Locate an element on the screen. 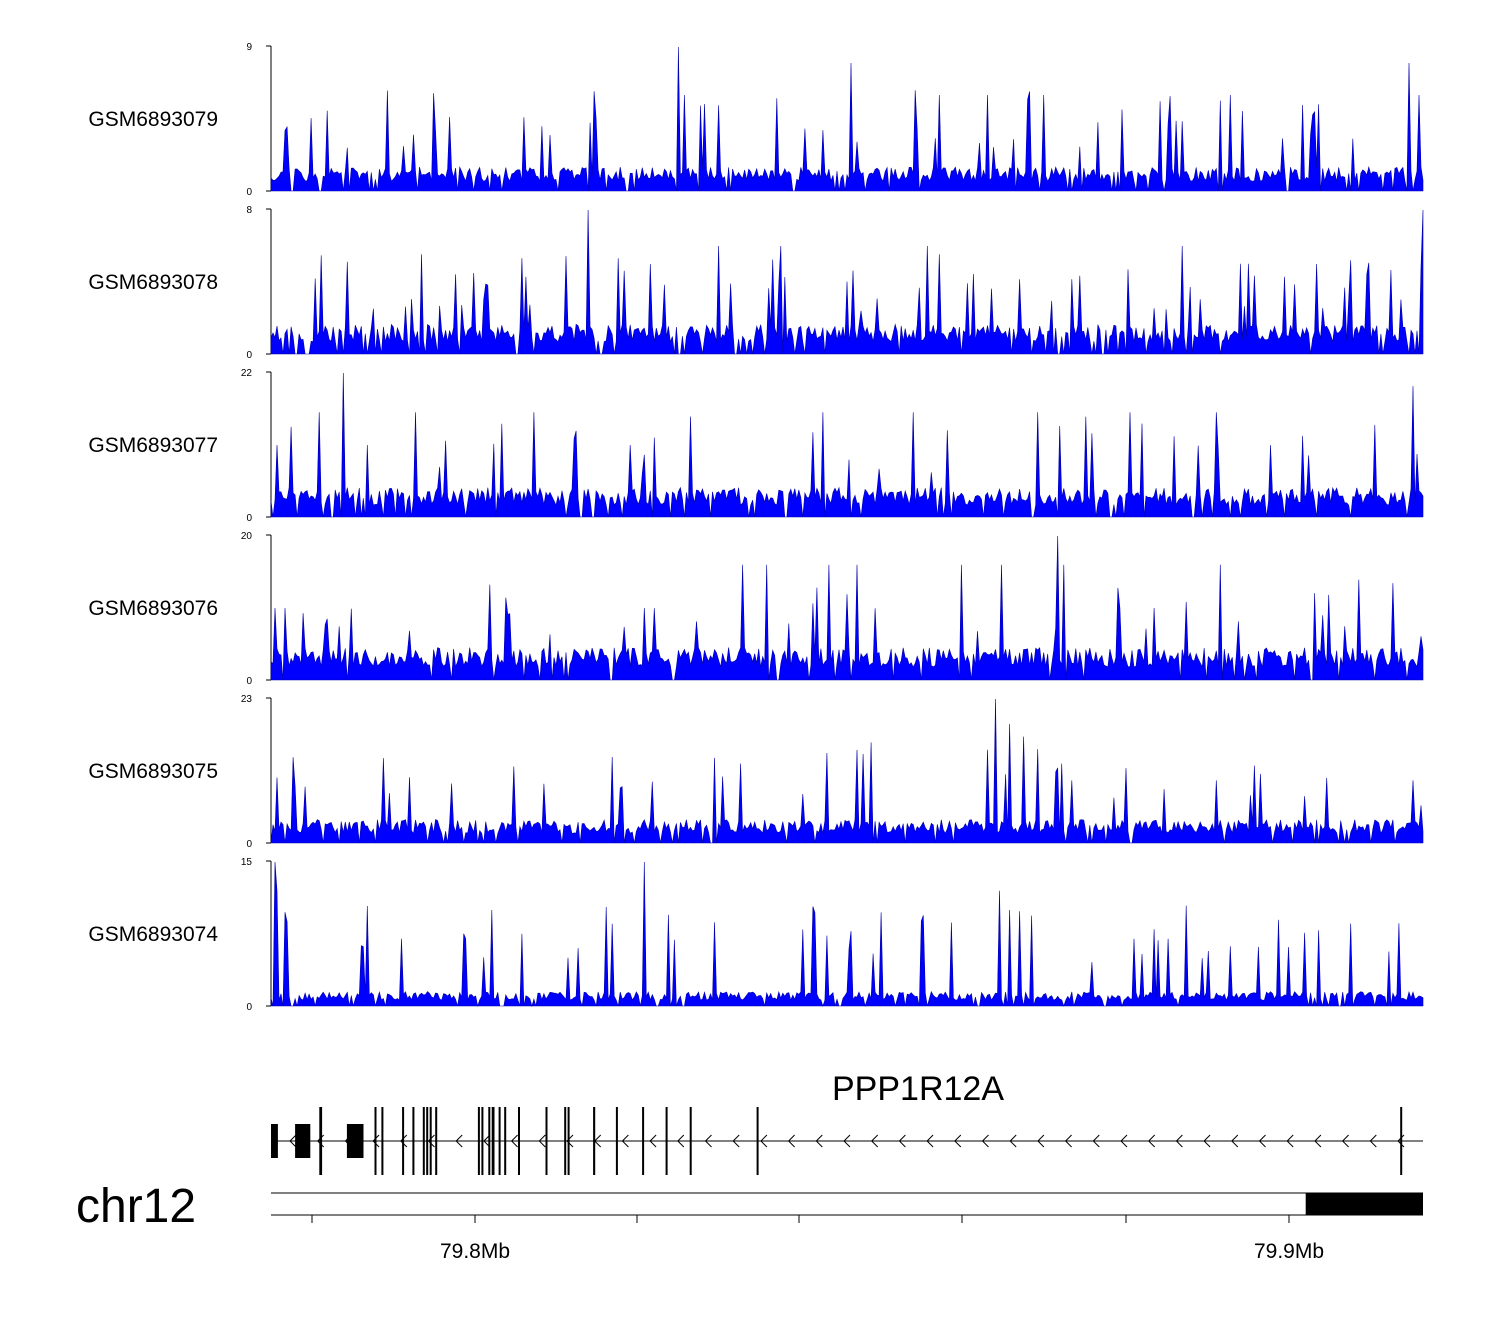  genome-axis: chr12 79.8Mb 79.9Mb is located at coordinates (749, 1221).